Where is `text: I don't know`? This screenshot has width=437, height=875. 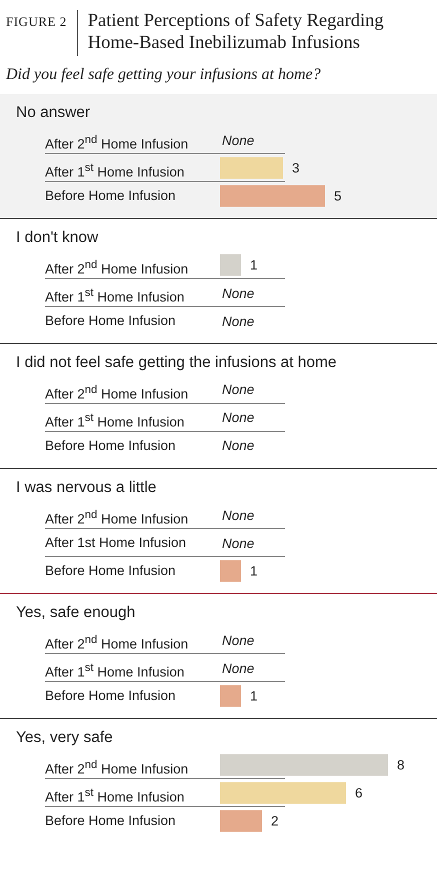 text: I don't know is located at coordinates (57, 238).